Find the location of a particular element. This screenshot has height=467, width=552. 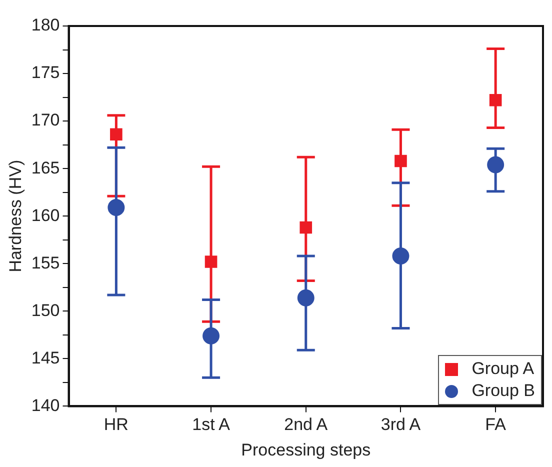

legend-label: Group B is located at coordinates (503, 391).